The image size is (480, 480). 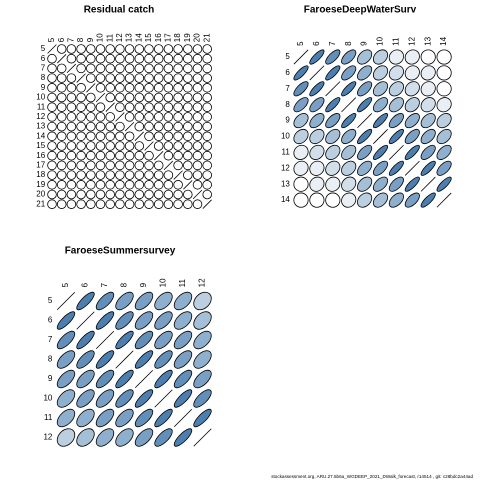 I want to click on x-label: 21, so click(x=206, y=37).